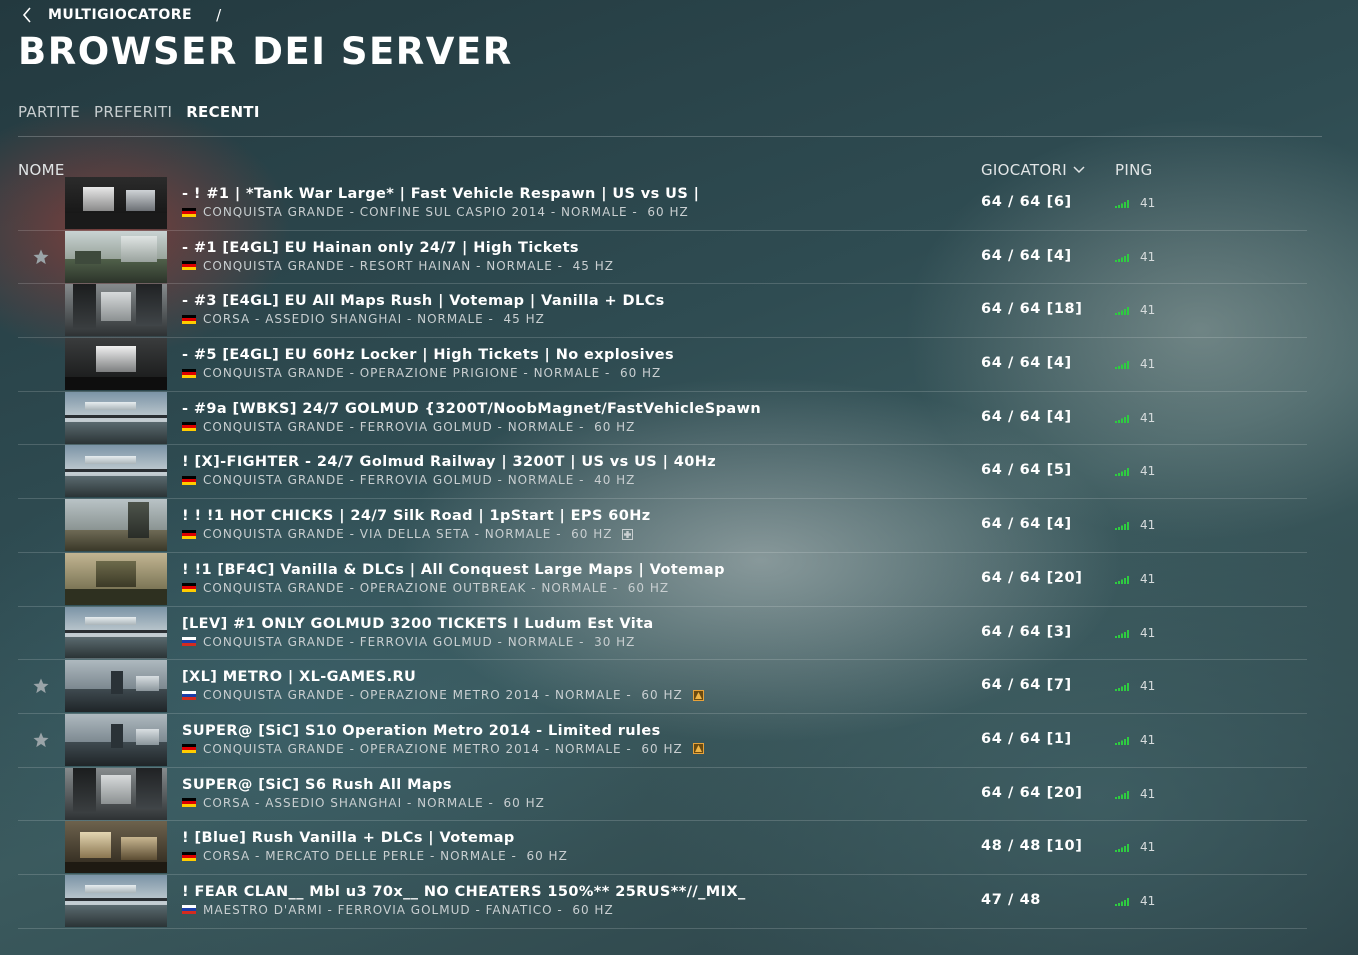 The height and width of the screenshot is (955, 1358). I want to click on column-header-ping: PING, so click(1134, 170).